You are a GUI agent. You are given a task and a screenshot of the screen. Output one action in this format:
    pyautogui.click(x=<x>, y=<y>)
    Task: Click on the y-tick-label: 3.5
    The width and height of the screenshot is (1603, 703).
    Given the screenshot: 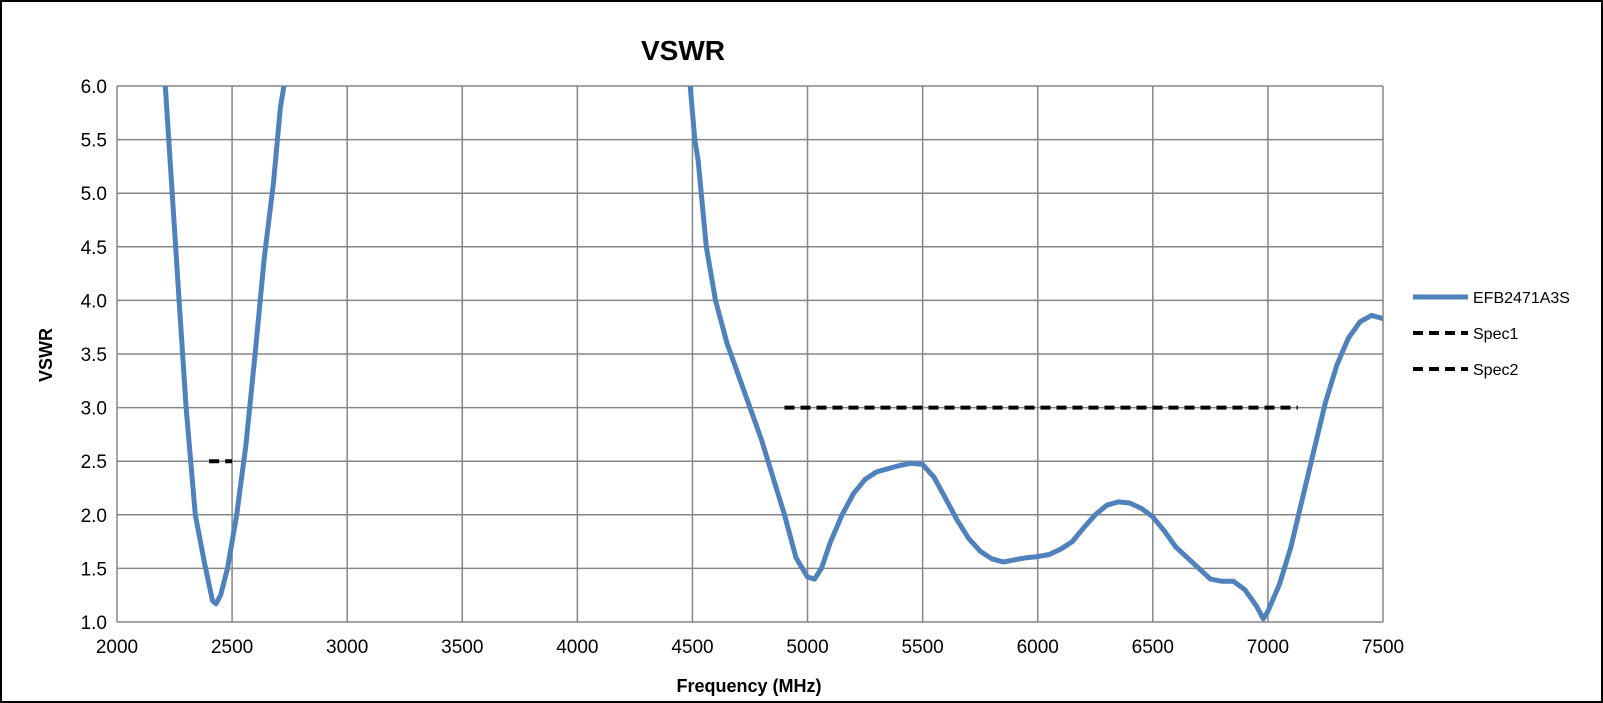 What is the action you would take?
    pyautogui.click(x=94, y=355)
    